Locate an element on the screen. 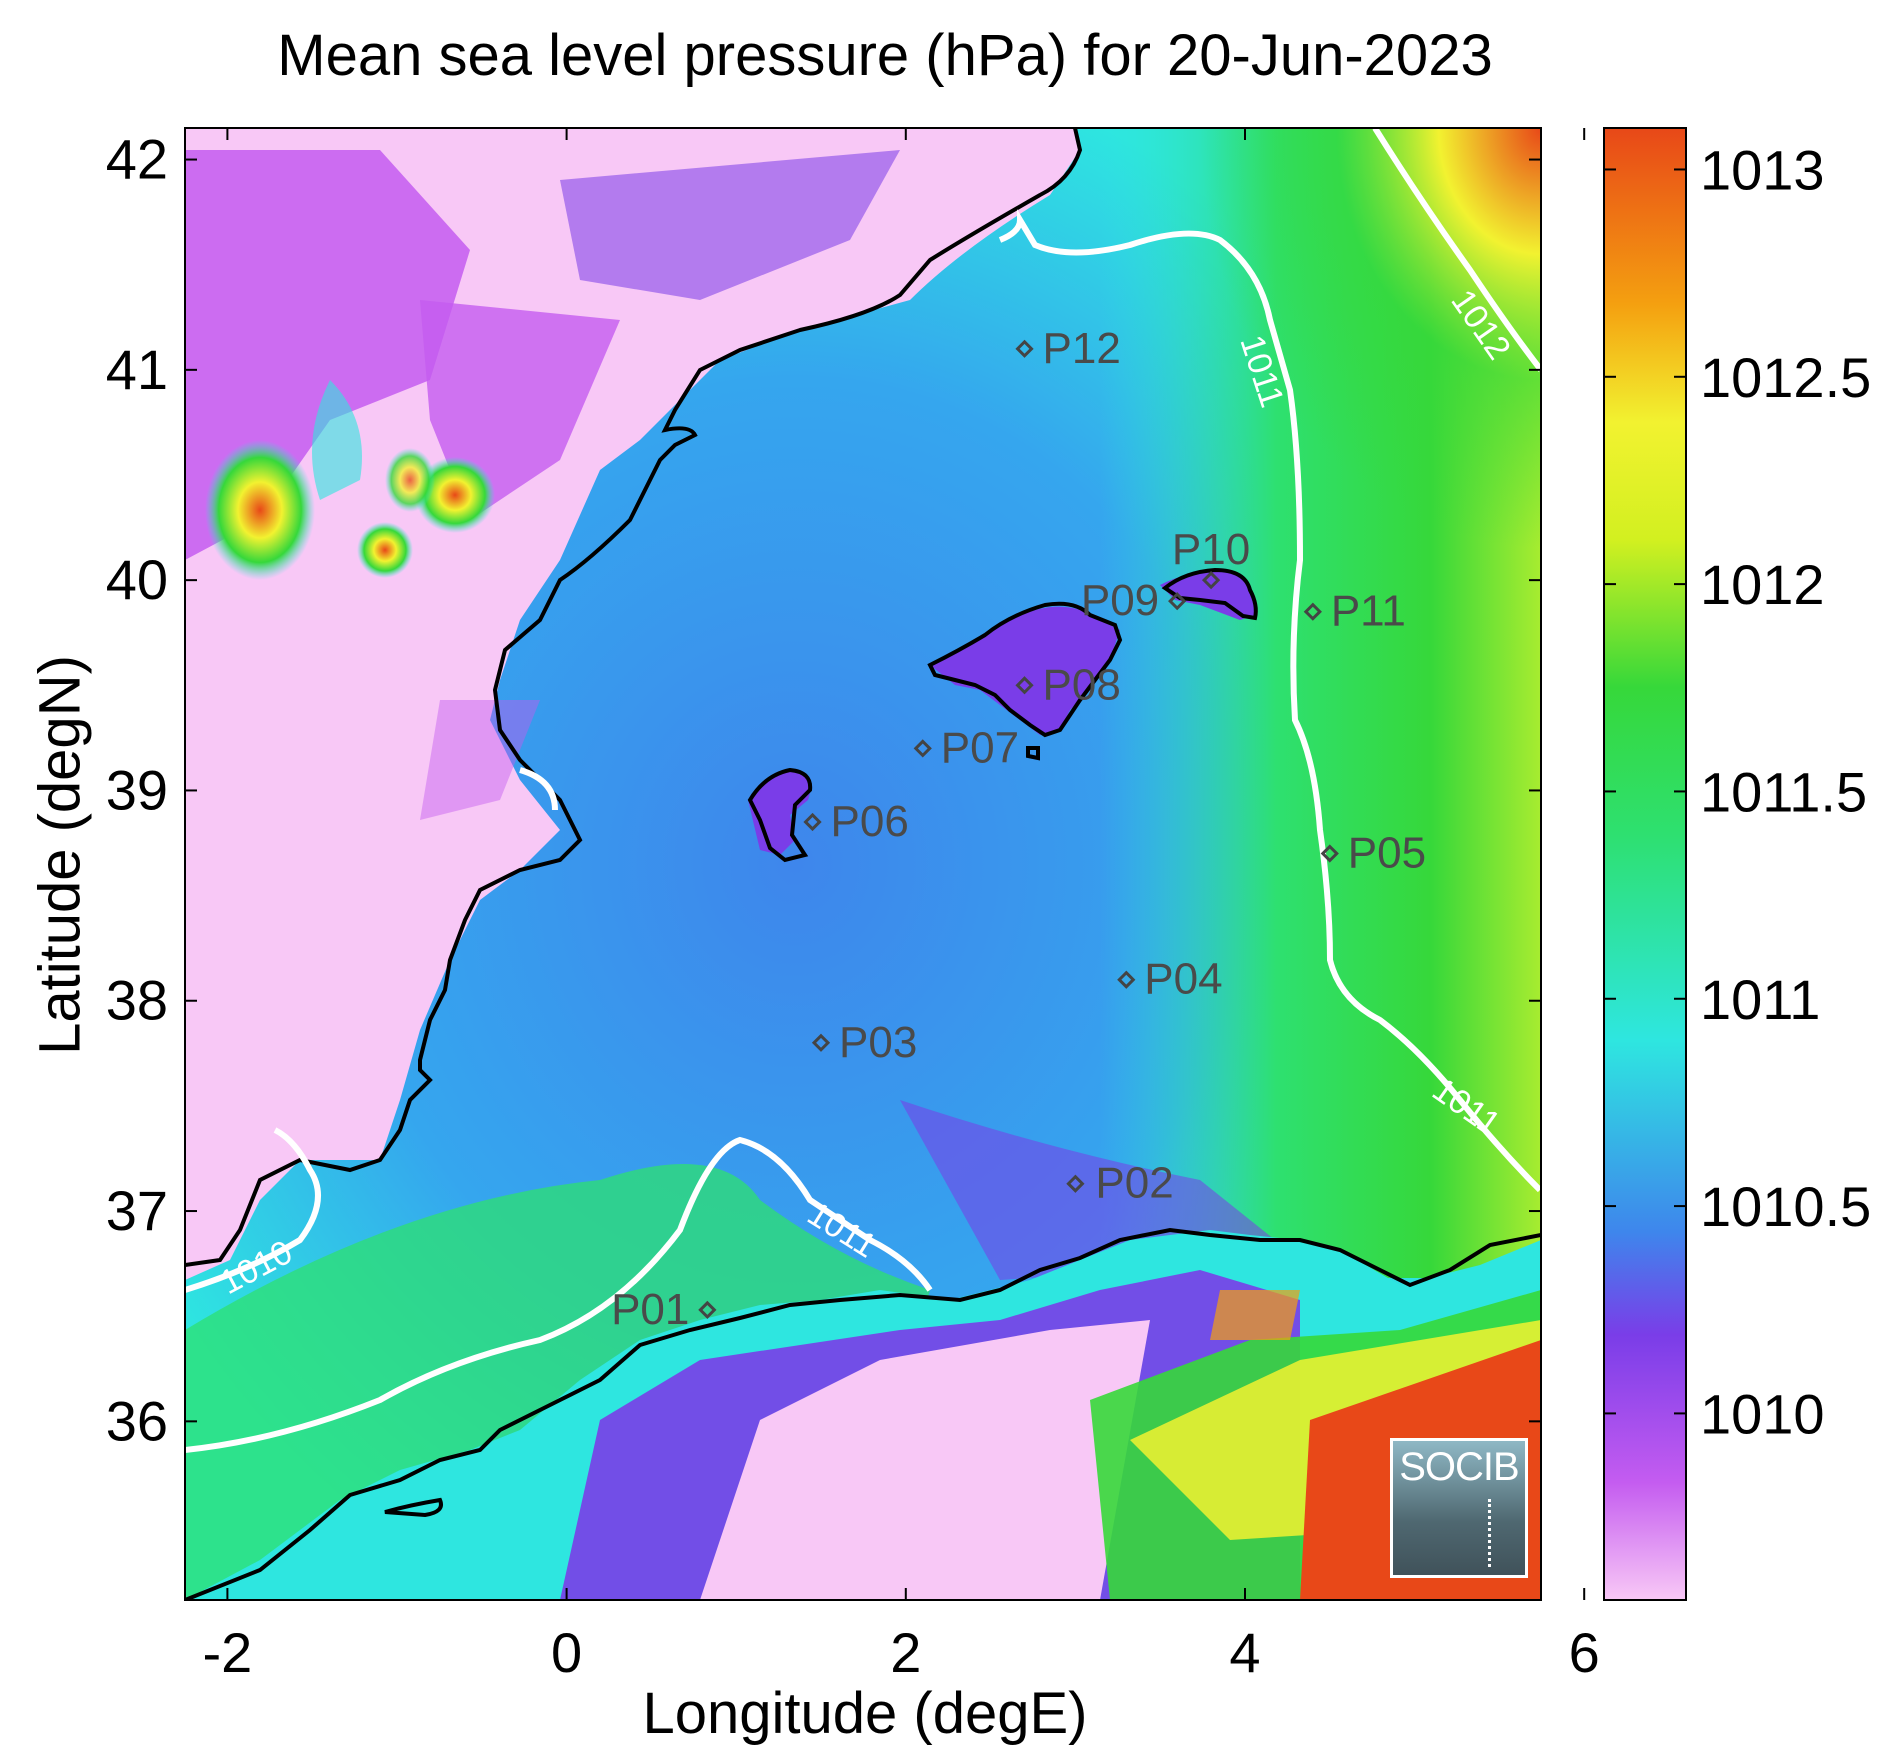  colorbar-tick-label: 1010.5 is located at coordinates (1785, 1206).